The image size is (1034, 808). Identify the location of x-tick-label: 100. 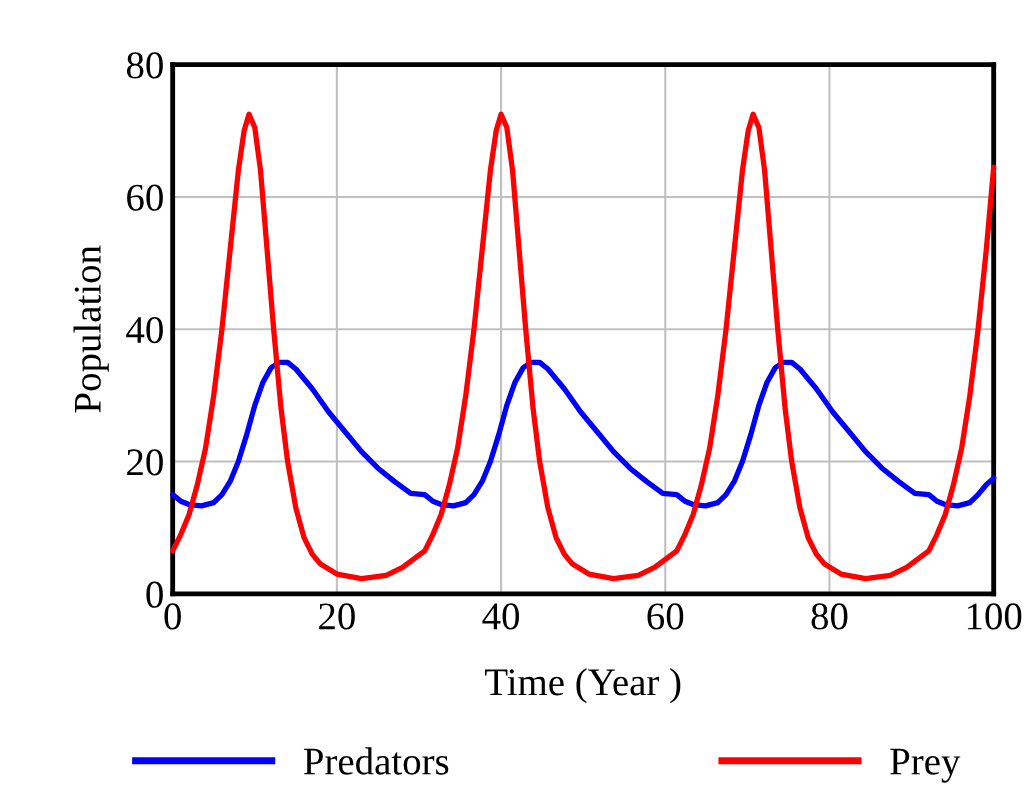
(994, 616).